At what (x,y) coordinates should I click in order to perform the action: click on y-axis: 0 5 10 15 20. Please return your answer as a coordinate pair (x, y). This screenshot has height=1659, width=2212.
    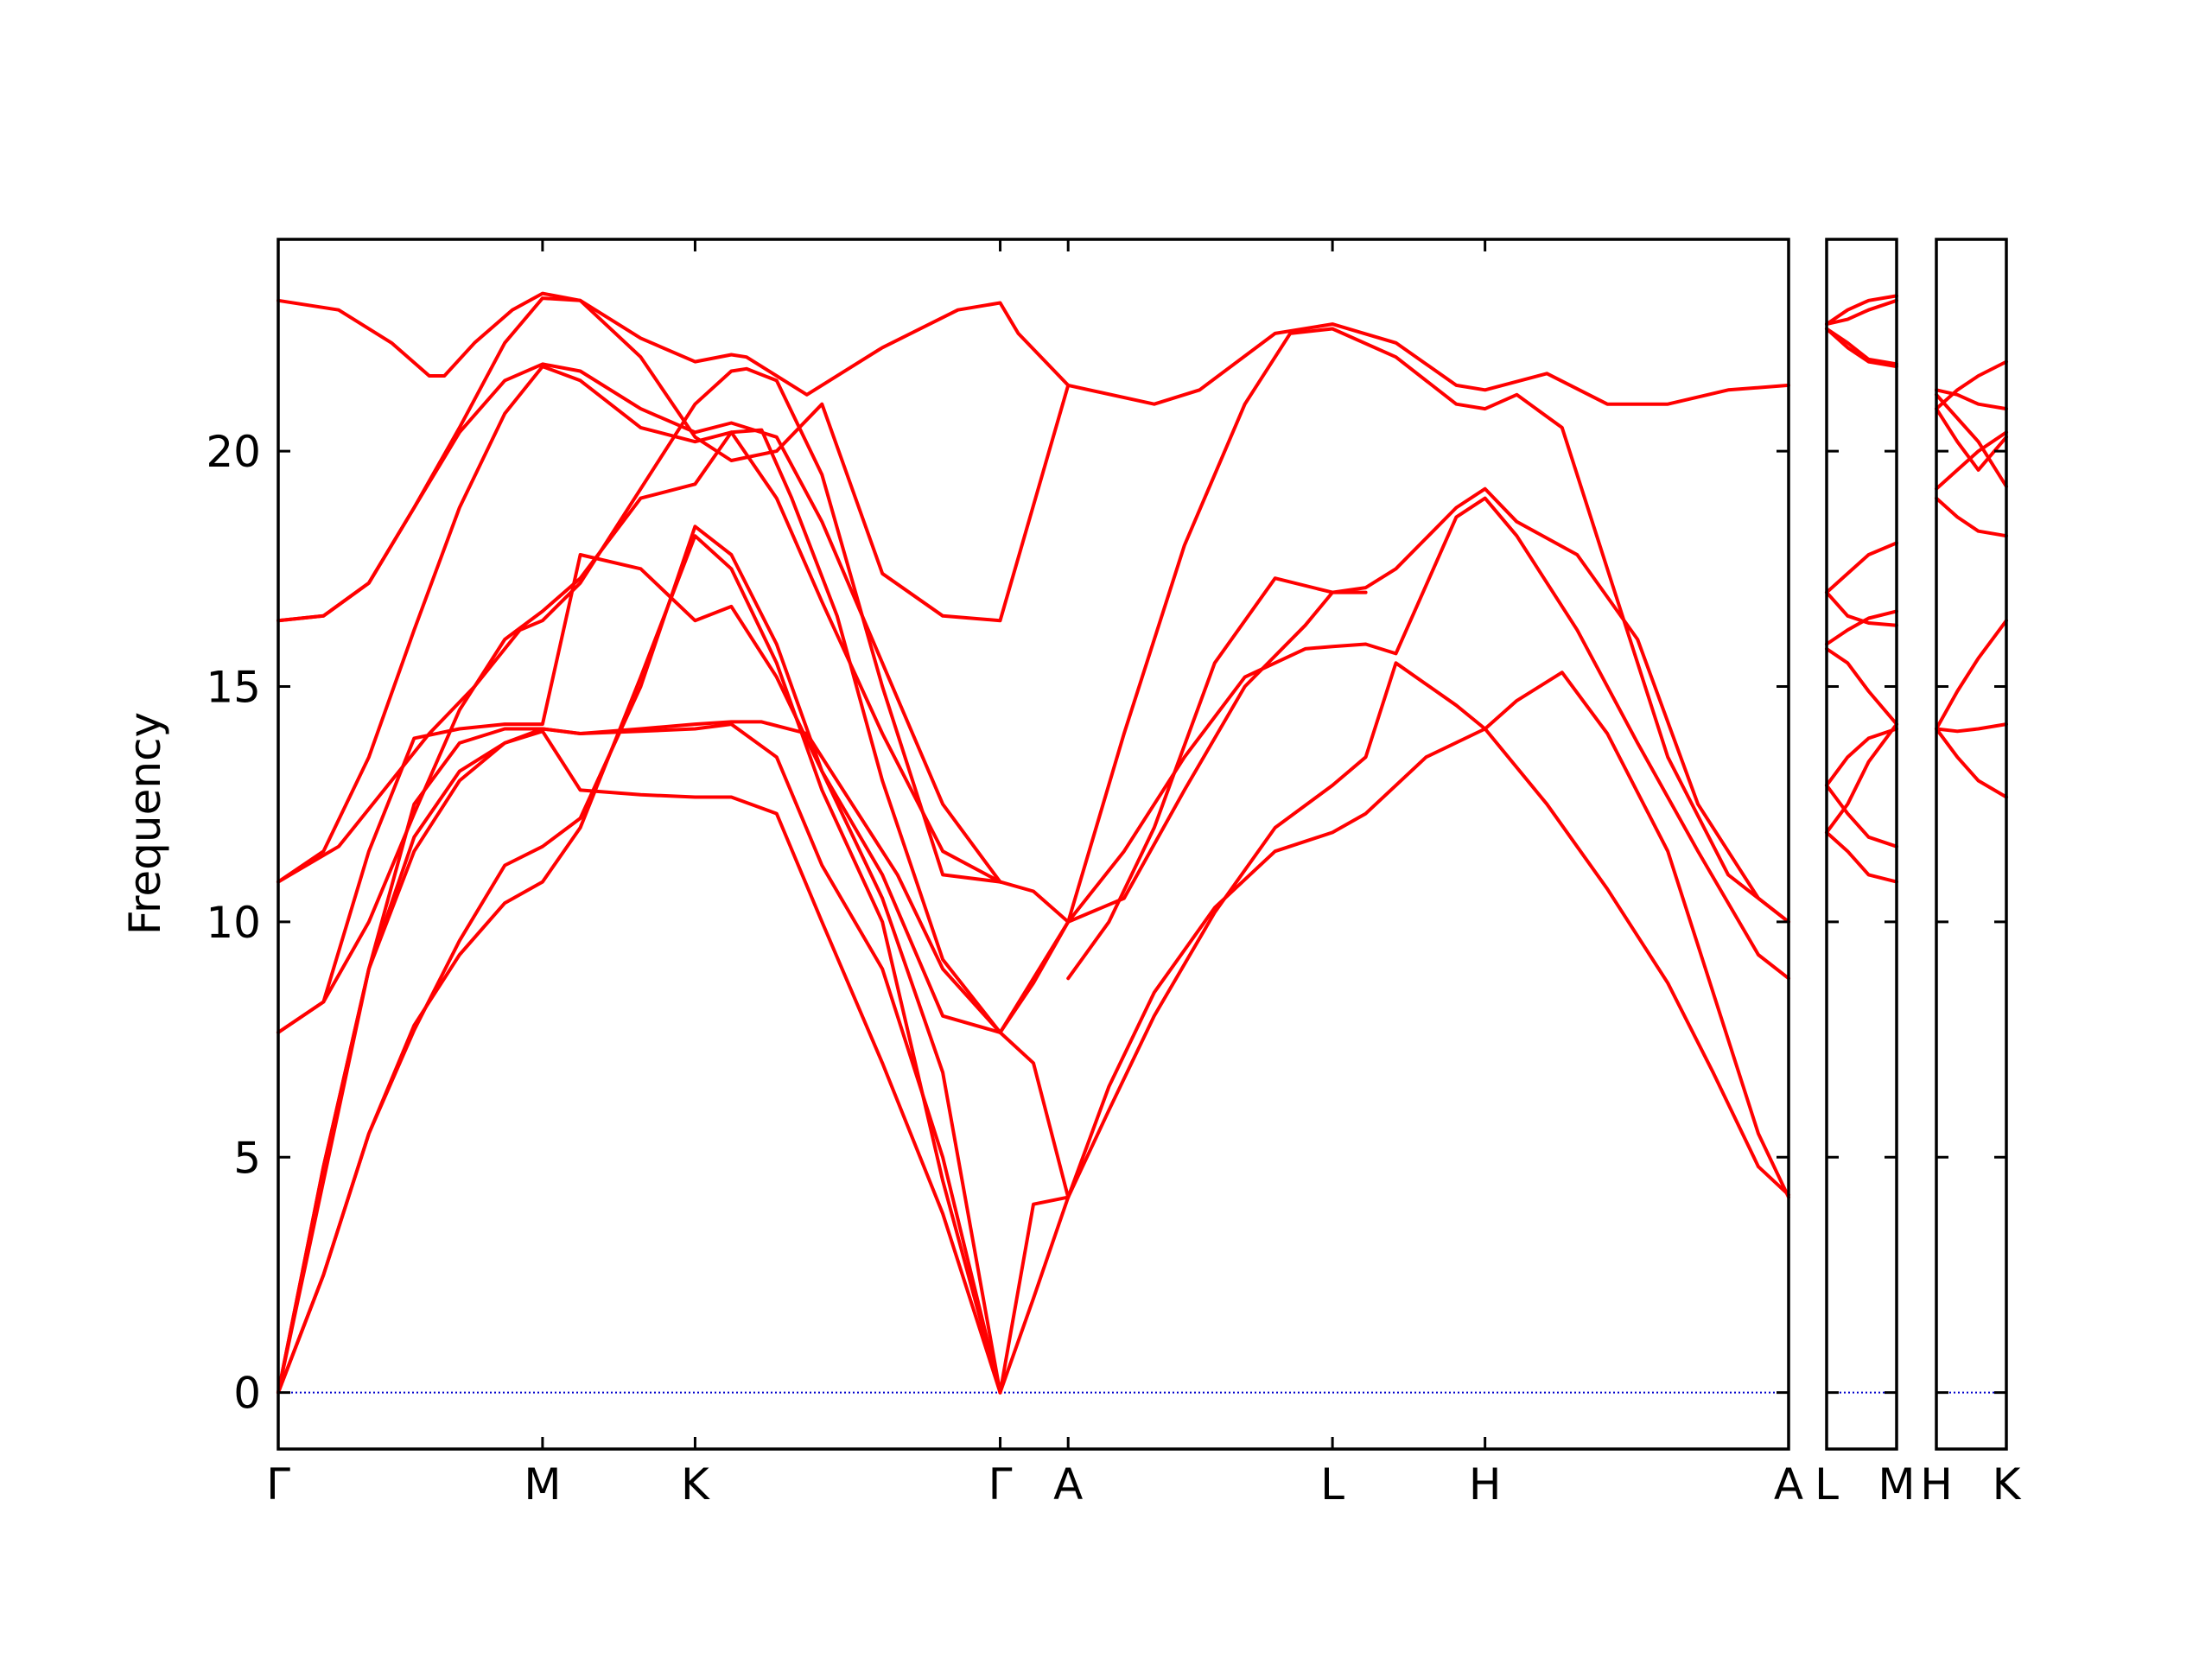
    Looking at the image, I should click on (233, 922).